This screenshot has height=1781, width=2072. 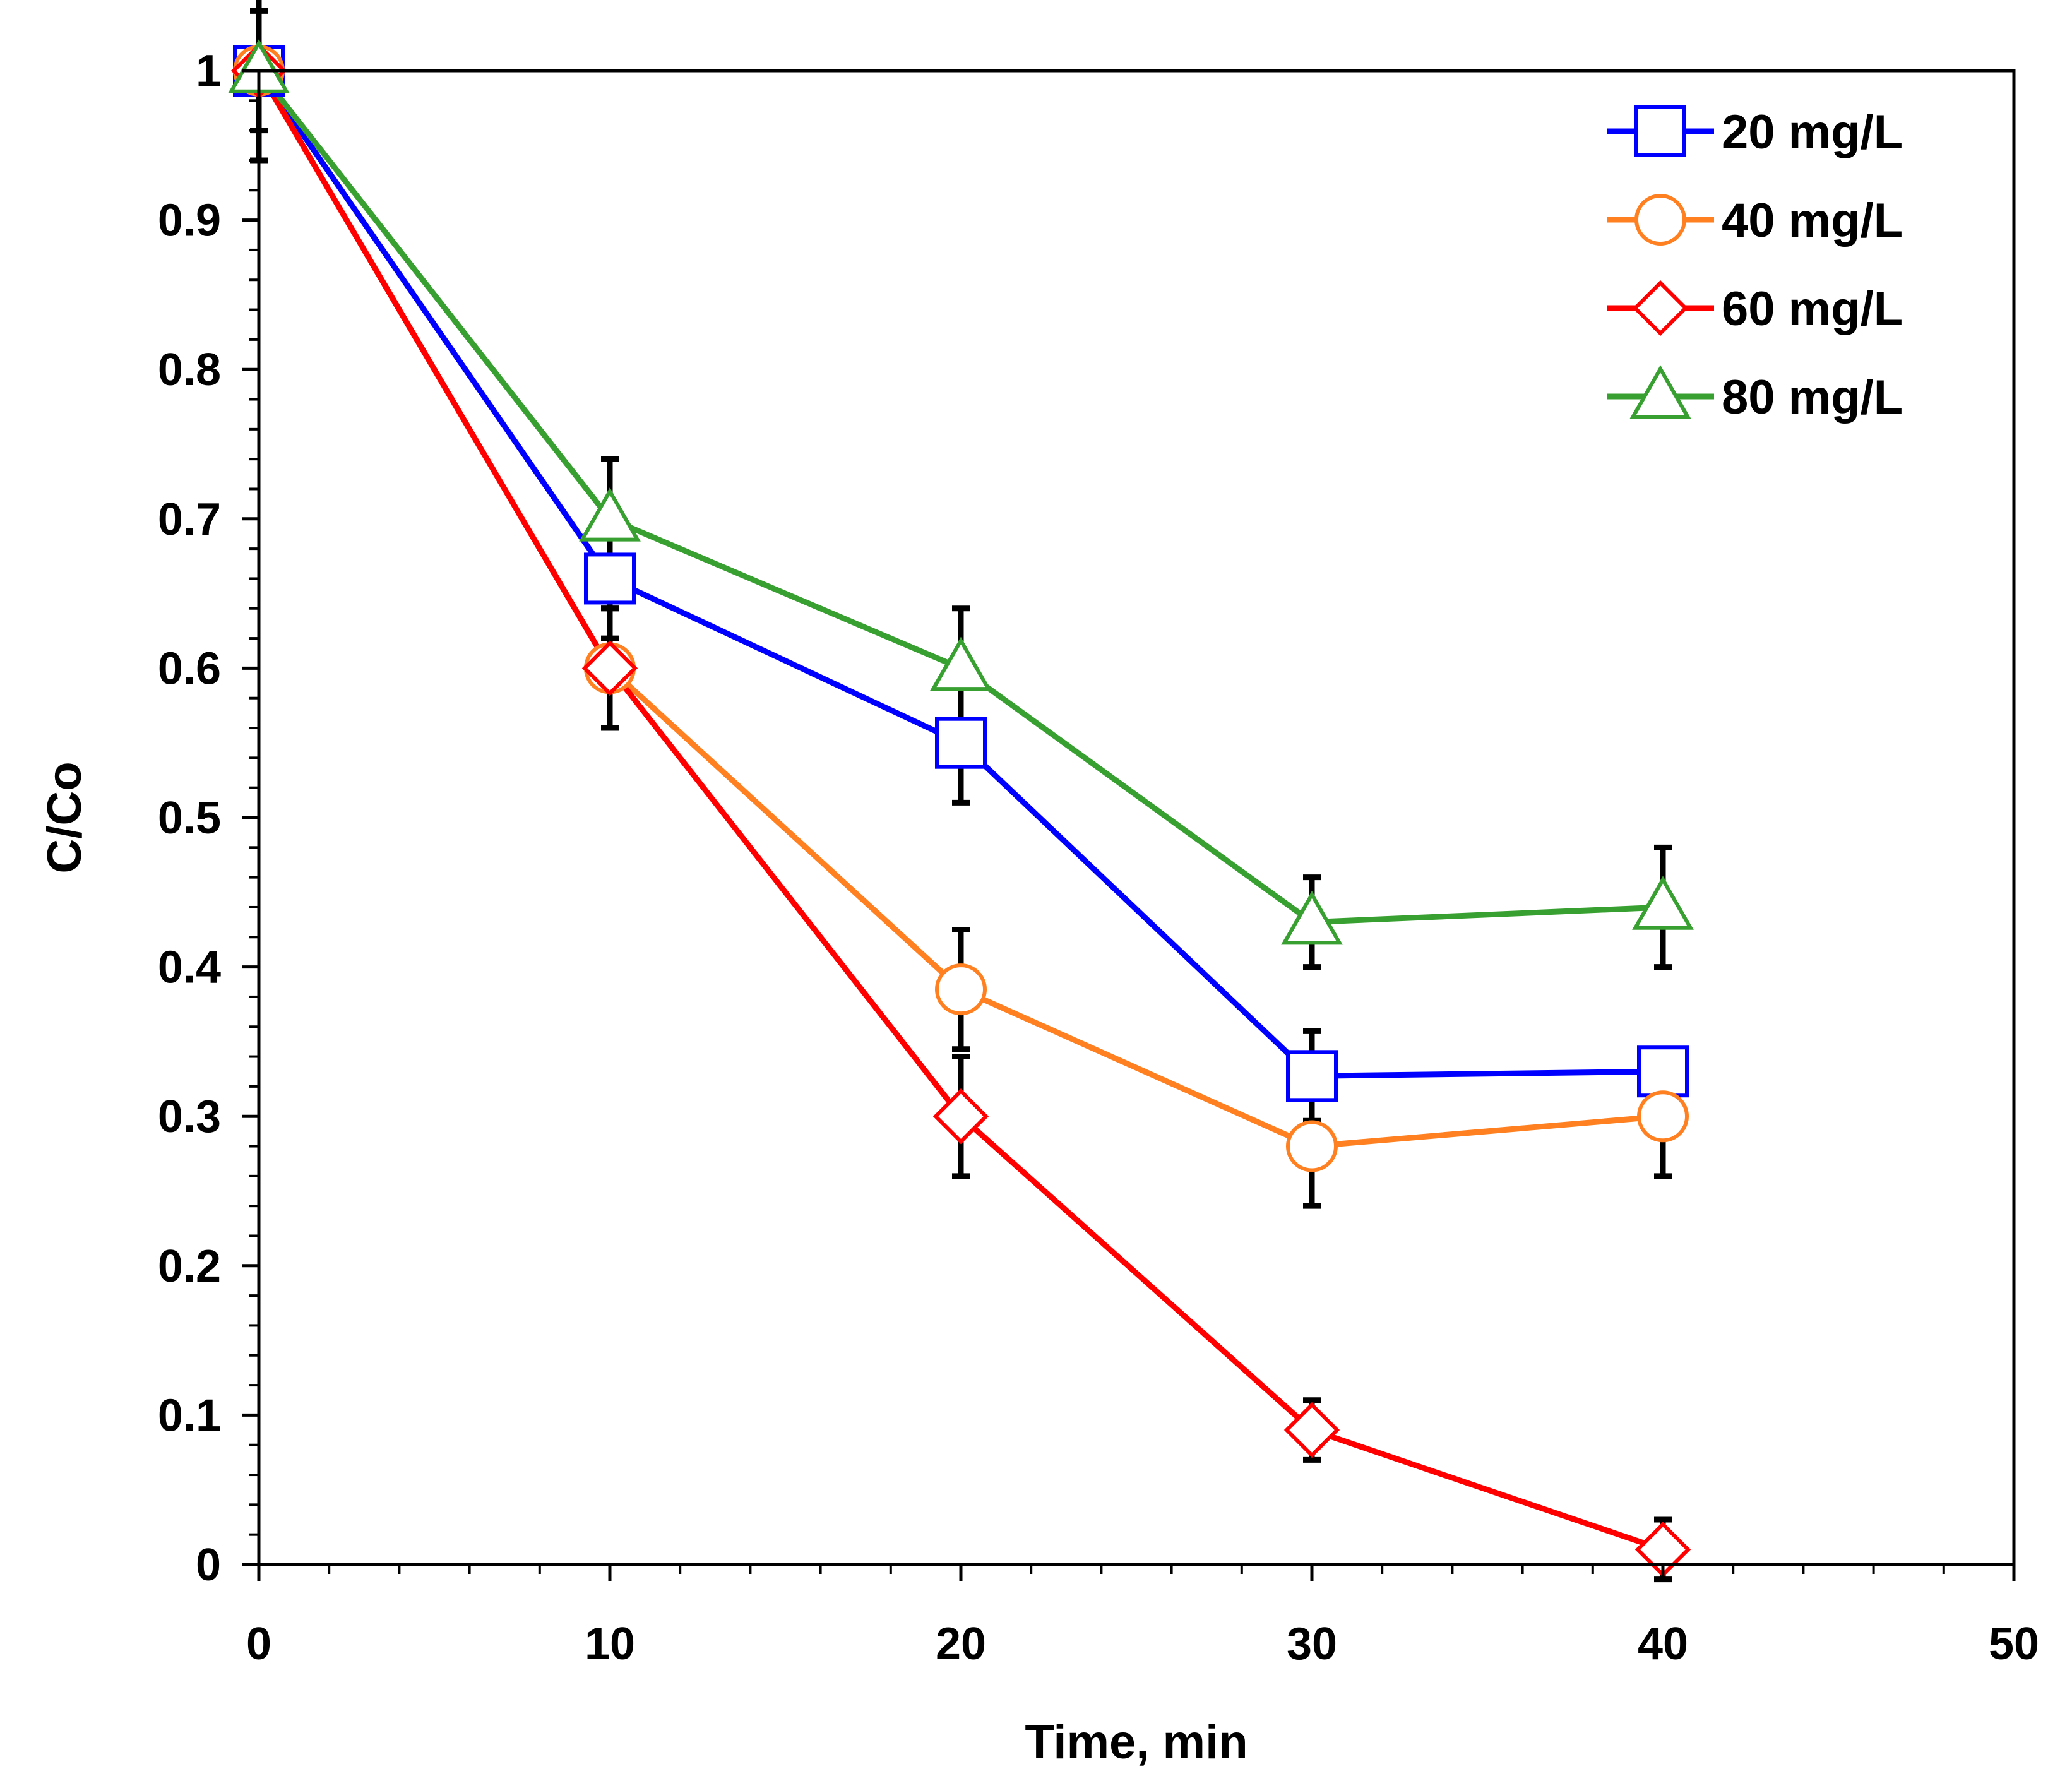 What do you see at coordinates (189, 519) in the screenshot?
I see `y-tick-label: 0.7` at bounding box center [189, 519].